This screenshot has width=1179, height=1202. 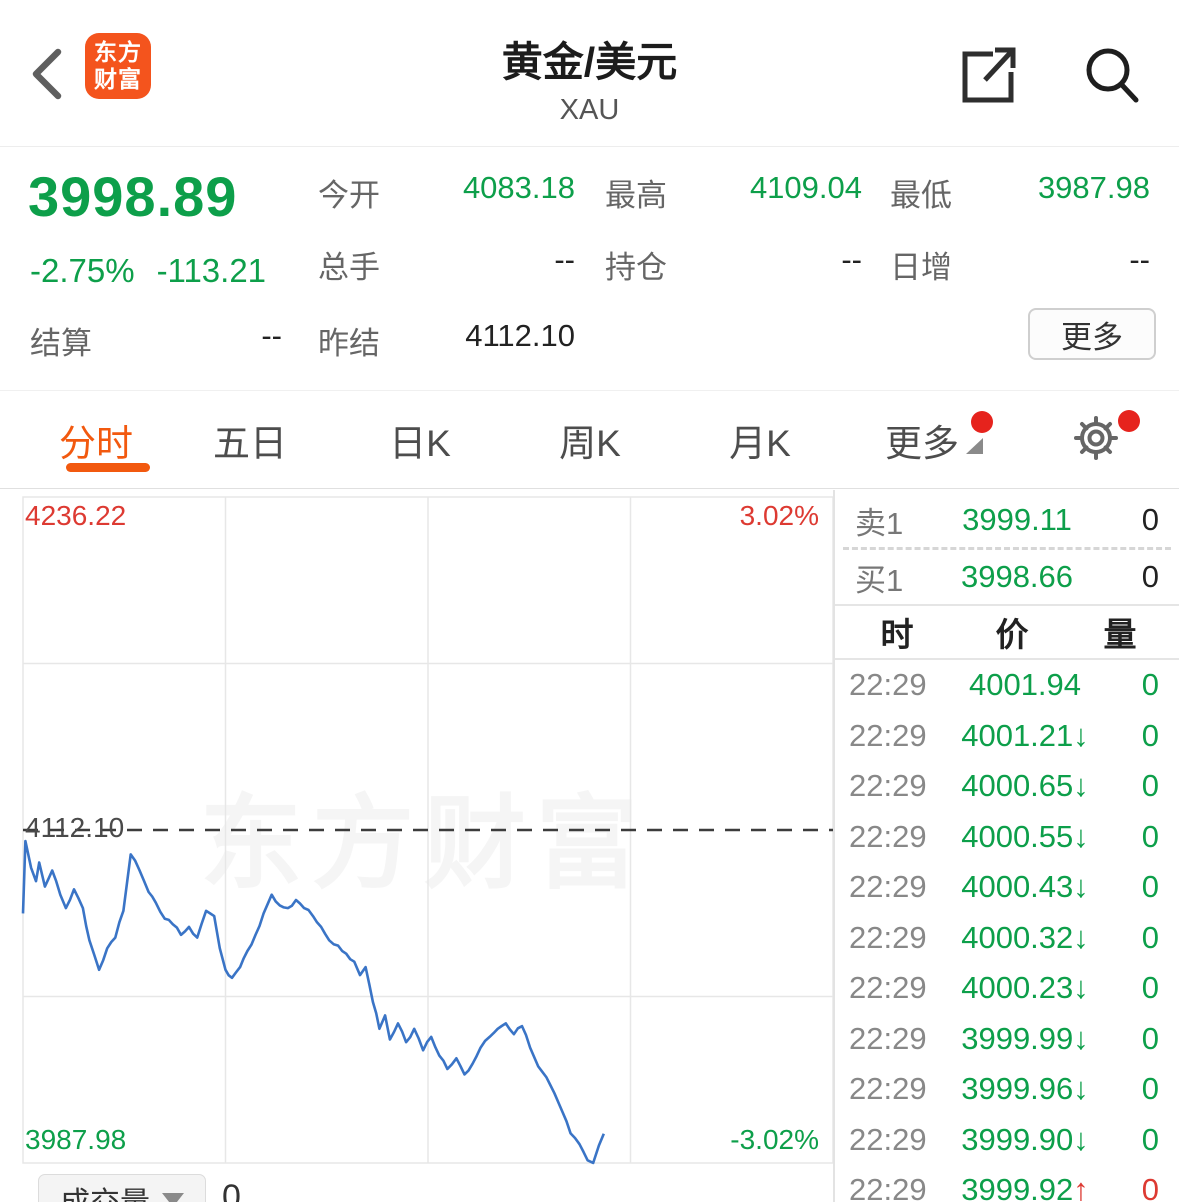 I want to click on tab-monthly-k: 月K, so click(x=760, y=443).